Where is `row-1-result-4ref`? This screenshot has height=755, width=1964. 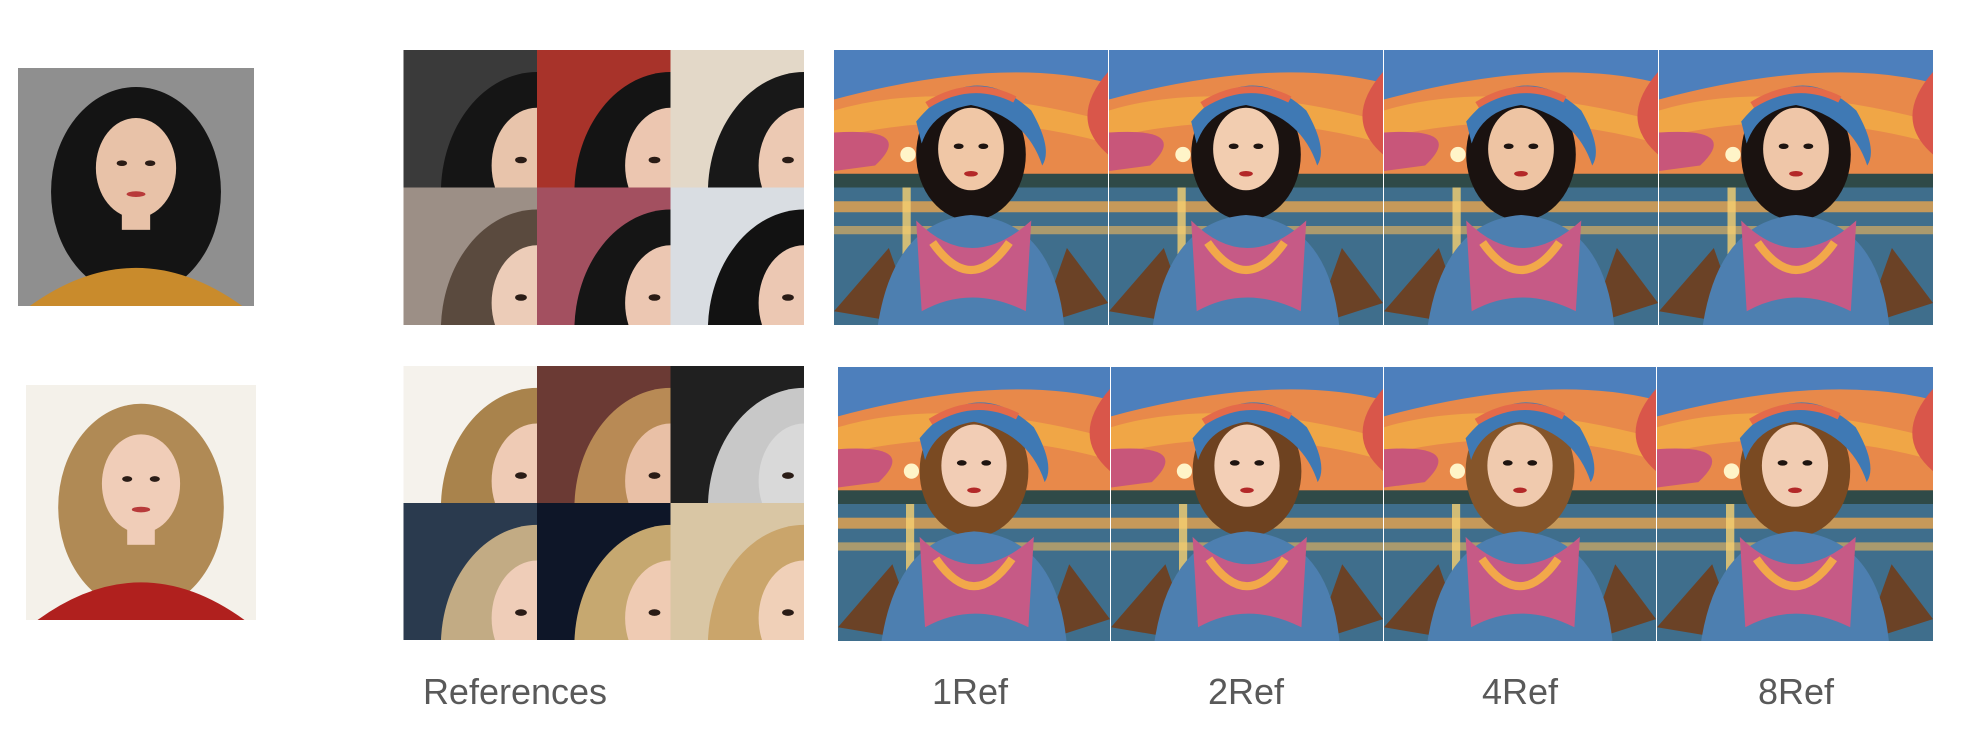 row-1-result-4ref is located at coordinates (1521, 187).